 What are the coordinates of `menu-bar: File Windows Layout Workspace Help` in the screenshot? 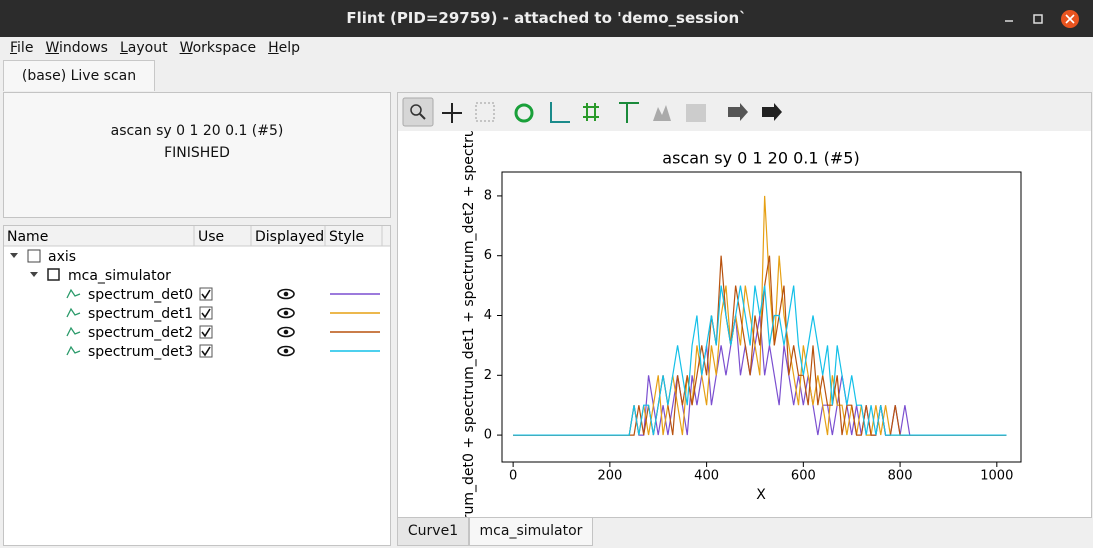 It's located at (546, 48).